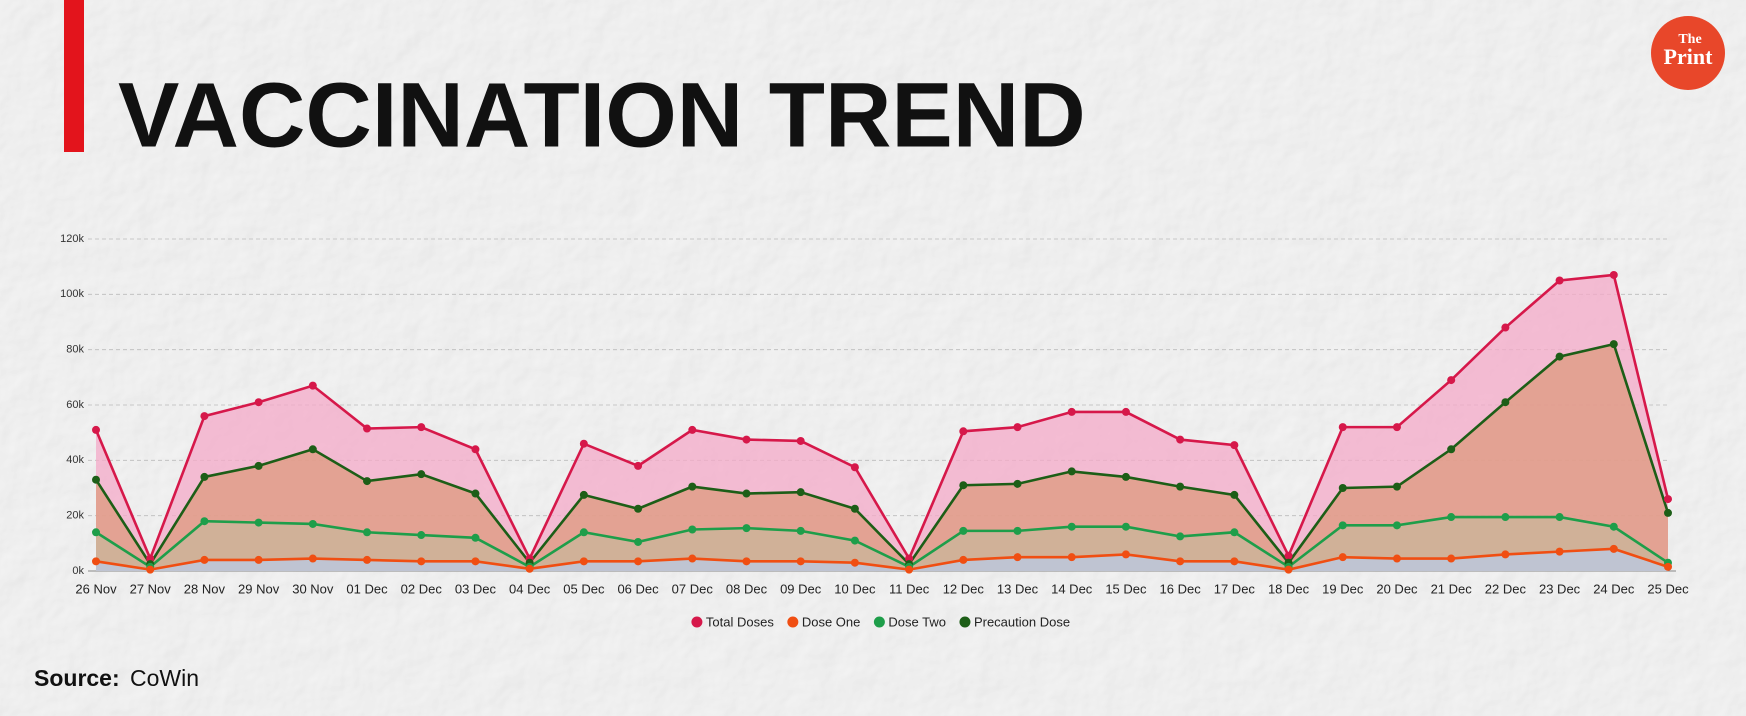 Image resolution: width=1746 pixels, height=716 pixels. Describe the element at coordinates (151, 588) in the screenshot. I see `x-tick-label: 27 Nov` at that location.